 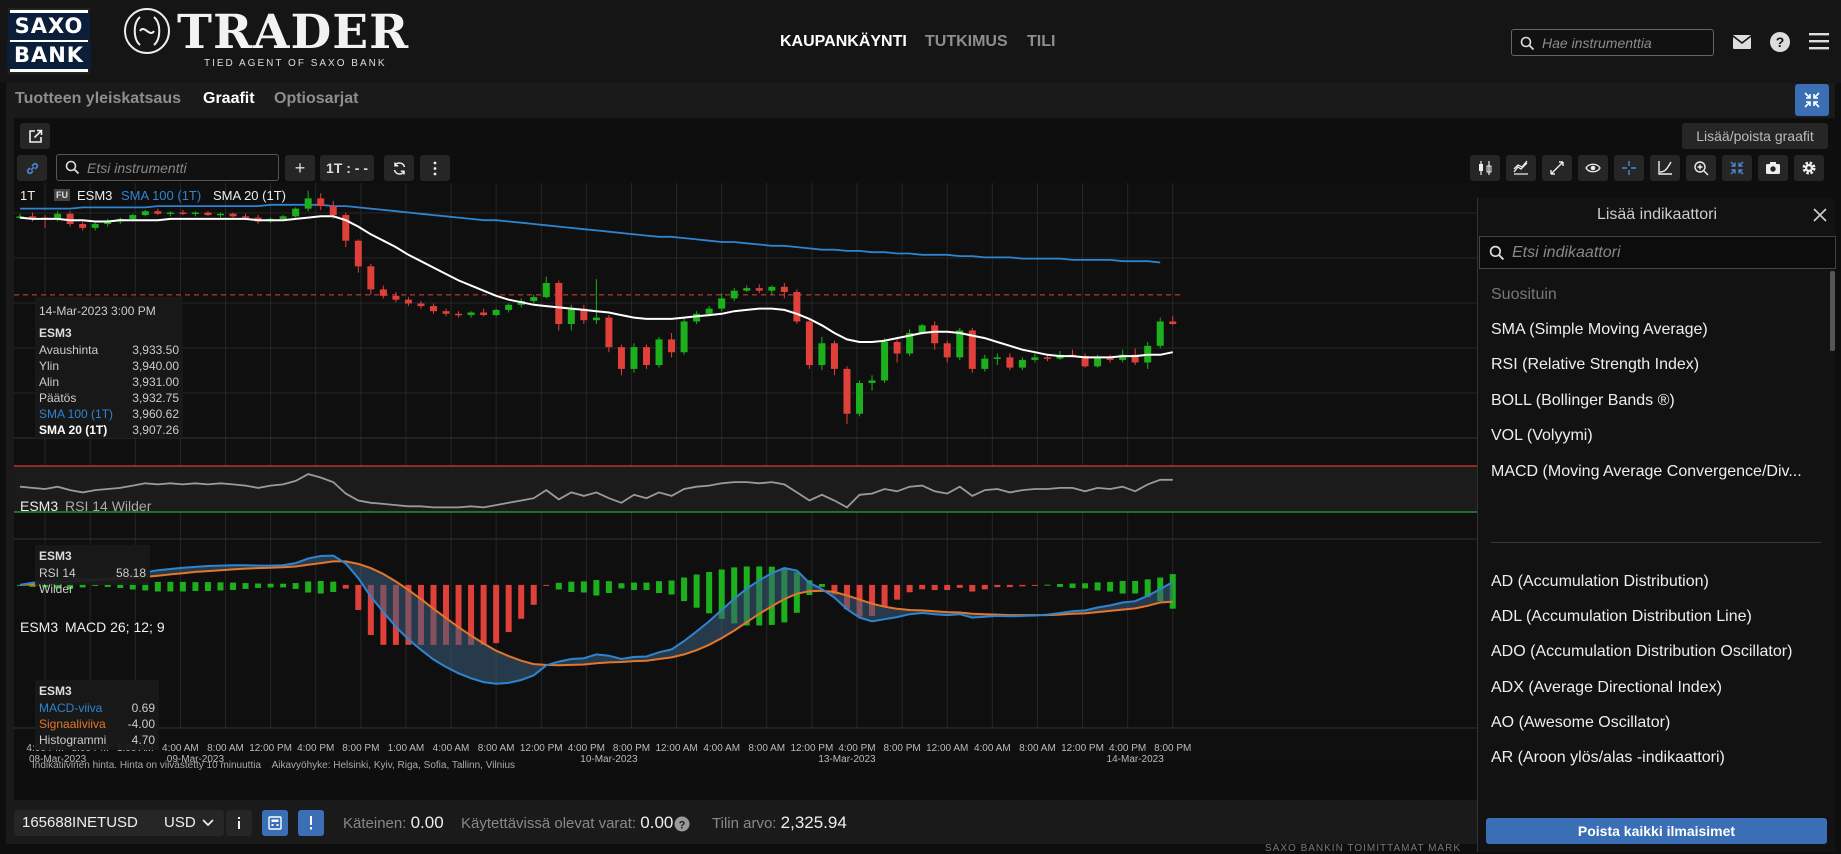 I want to click on rsi-box-symbol: ESM3, so click(x=55, y=556).